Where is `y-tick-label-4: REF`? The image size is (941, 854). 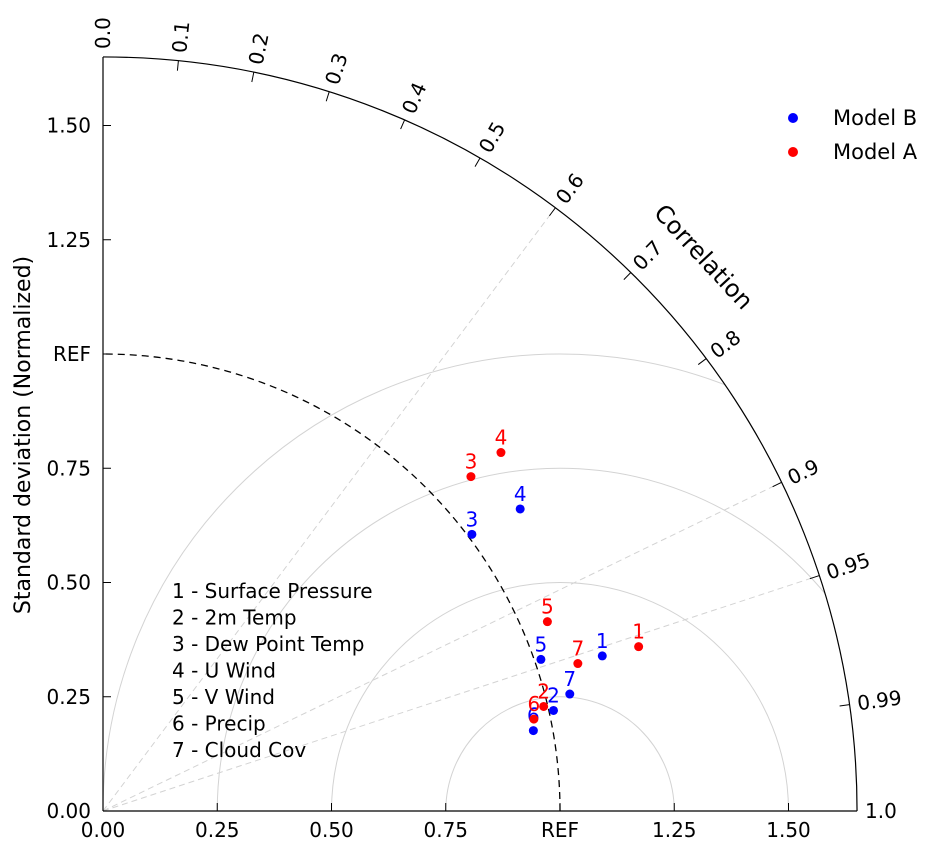 y-tick-label-4: REF is located at coordinates (72, 354).